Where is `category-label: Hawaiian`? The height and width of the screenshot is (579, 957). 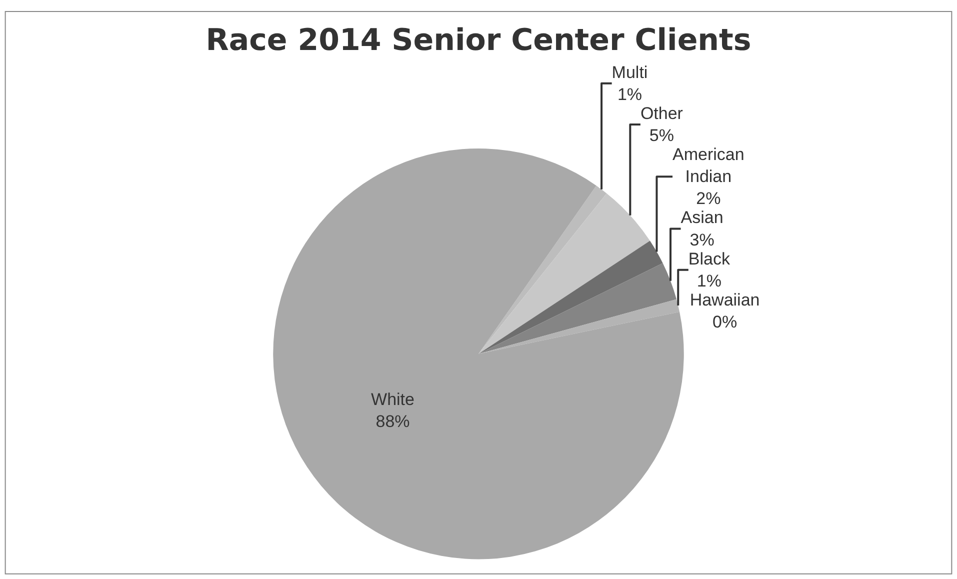
category-label: Hawaiian is located at coordinates (725, 300).